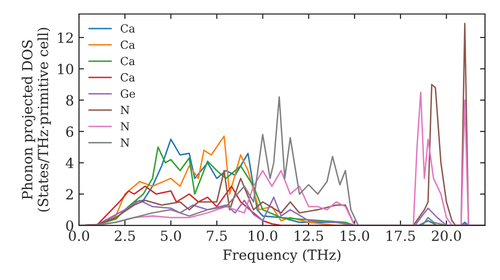 This screenshot has width=500, height=280. Describe the element at coordinates (446, 236) in the screenshot. I see `x-tick-label: 20.0` at that location.